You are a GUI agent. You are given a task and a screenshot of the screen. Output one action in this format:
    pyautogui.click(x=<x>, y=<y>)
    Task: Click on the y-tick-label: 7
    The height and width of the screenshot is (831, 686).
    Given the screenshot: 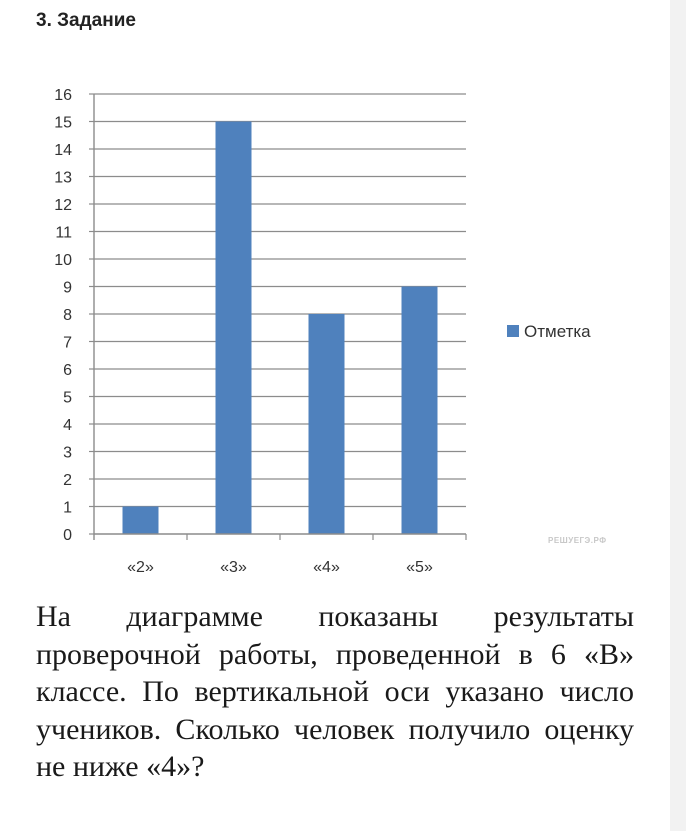 What is the action you would take?
    pyautogui.click(x=67, y=343)
    